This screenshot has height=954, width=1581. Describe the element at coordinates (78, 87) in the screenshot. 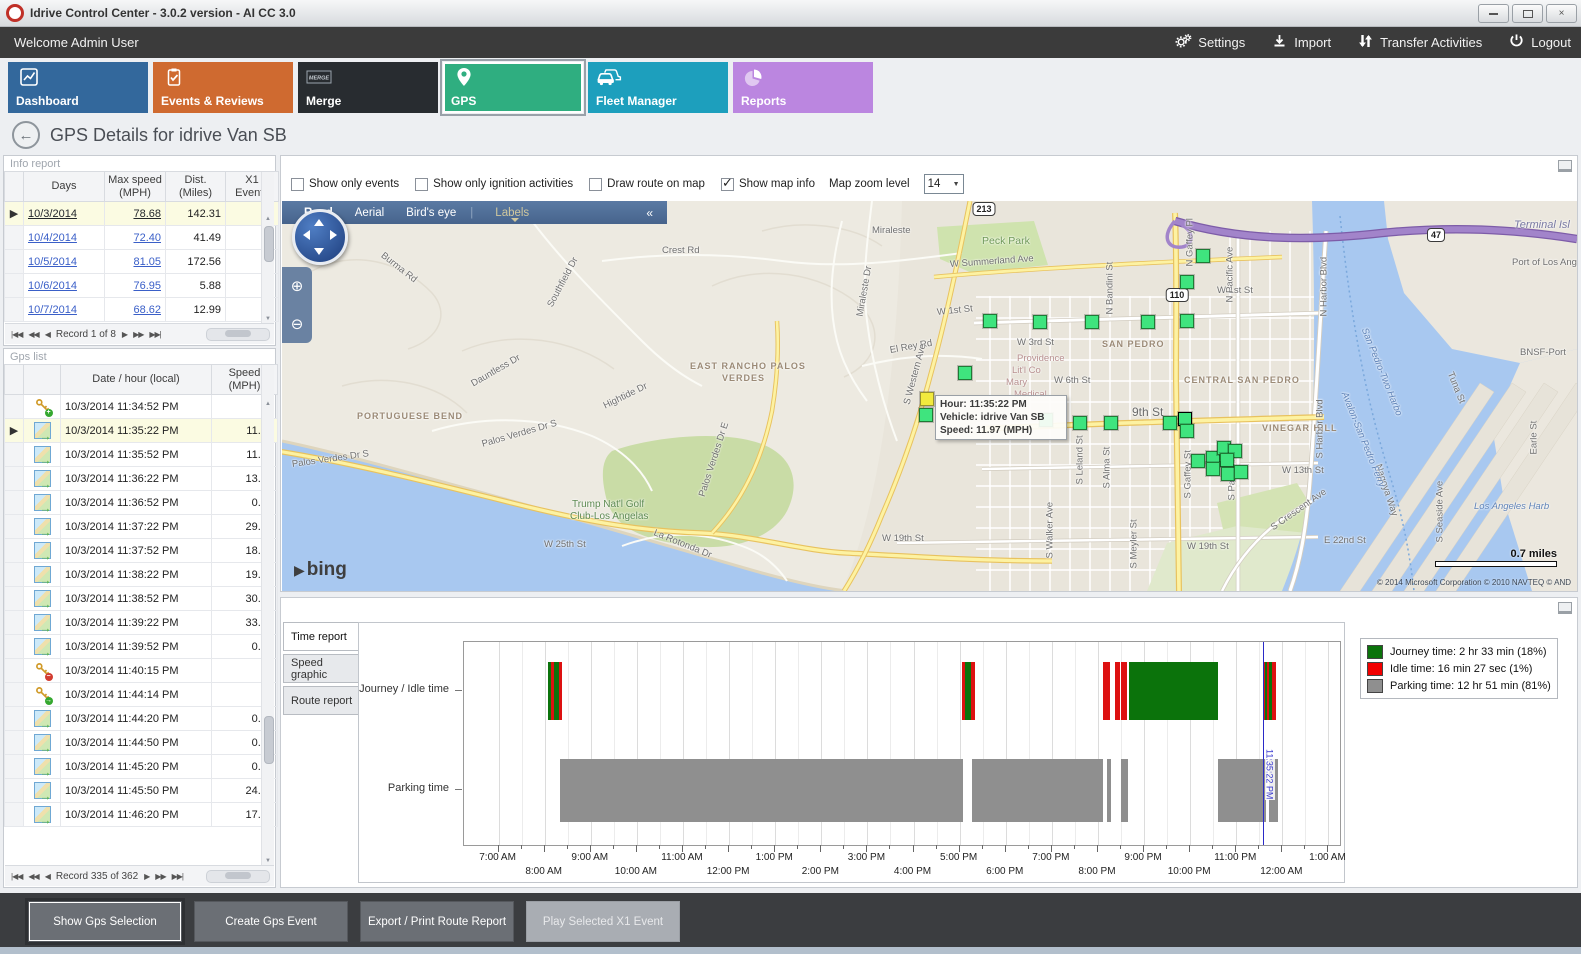

I see `tab-dashboard: Dashboard` at that location.